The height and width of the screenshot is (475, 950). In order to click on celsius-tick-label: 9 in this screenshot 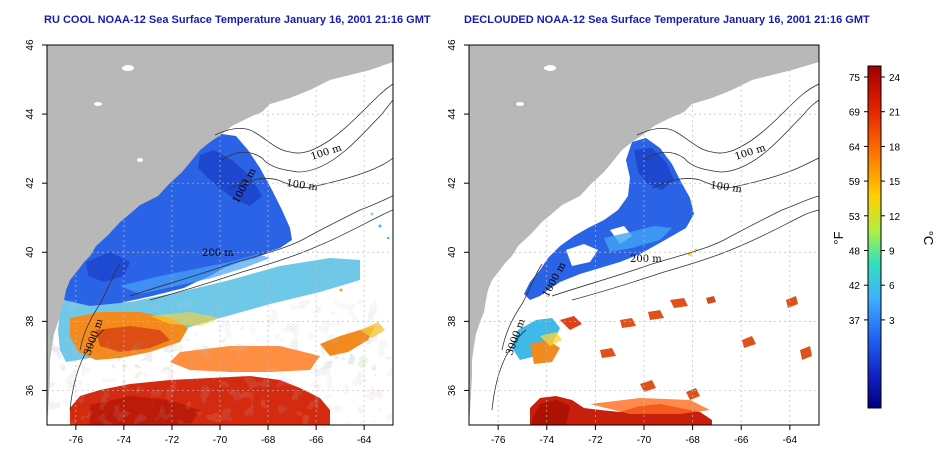, I will do `click(892, 252)`.